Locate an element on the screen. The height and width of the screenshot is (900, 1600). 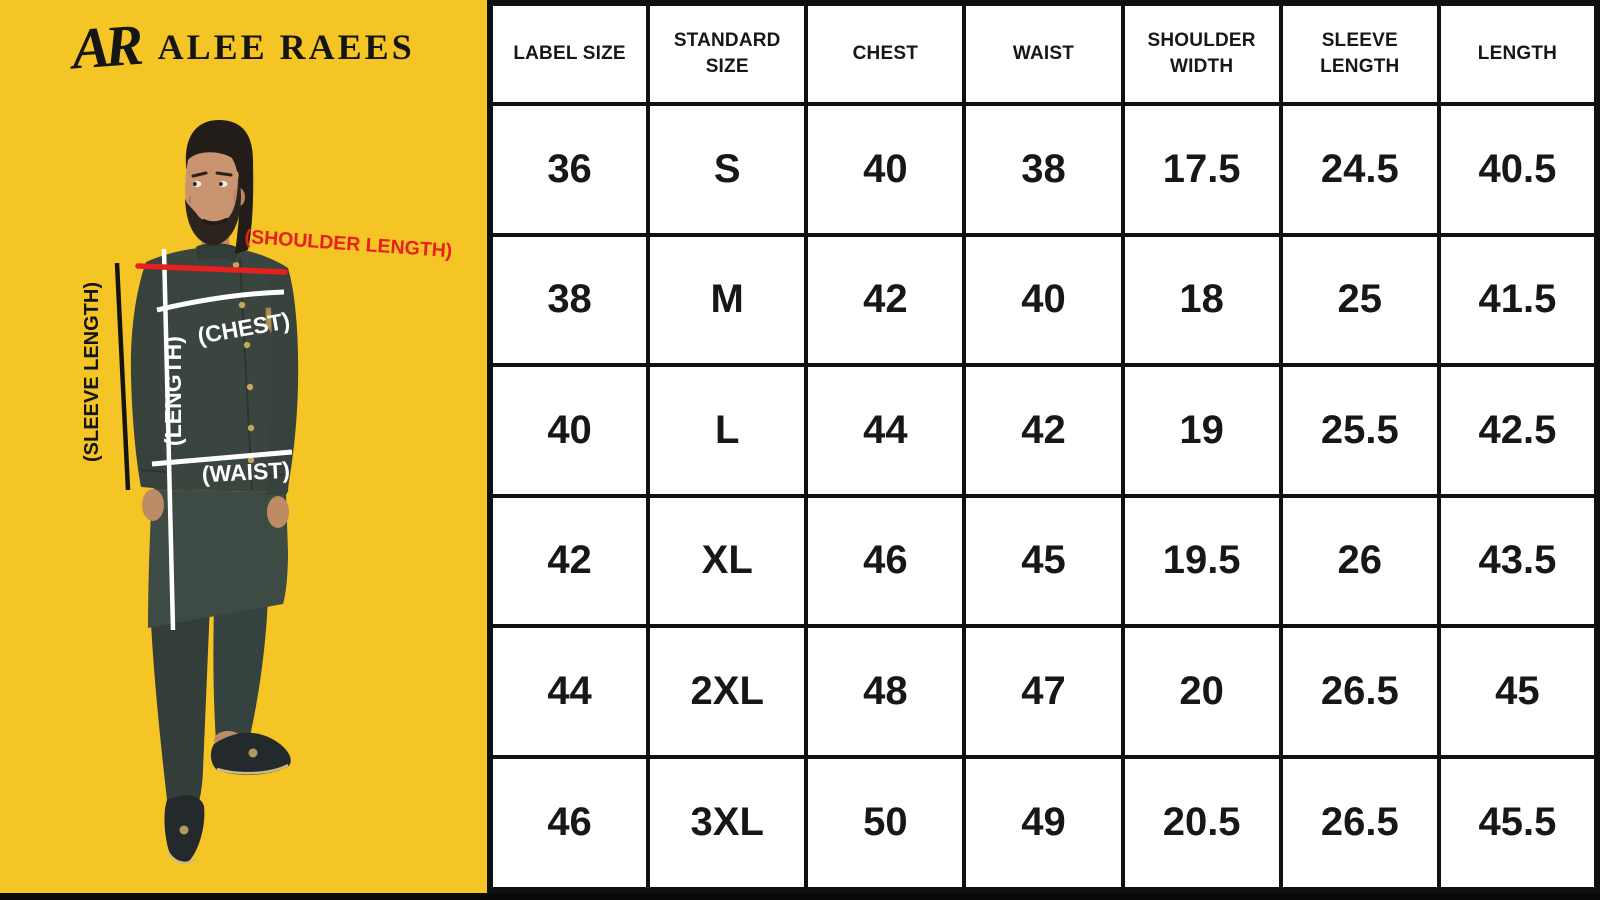
cell: 20 is located at coordinates (1201, 691).